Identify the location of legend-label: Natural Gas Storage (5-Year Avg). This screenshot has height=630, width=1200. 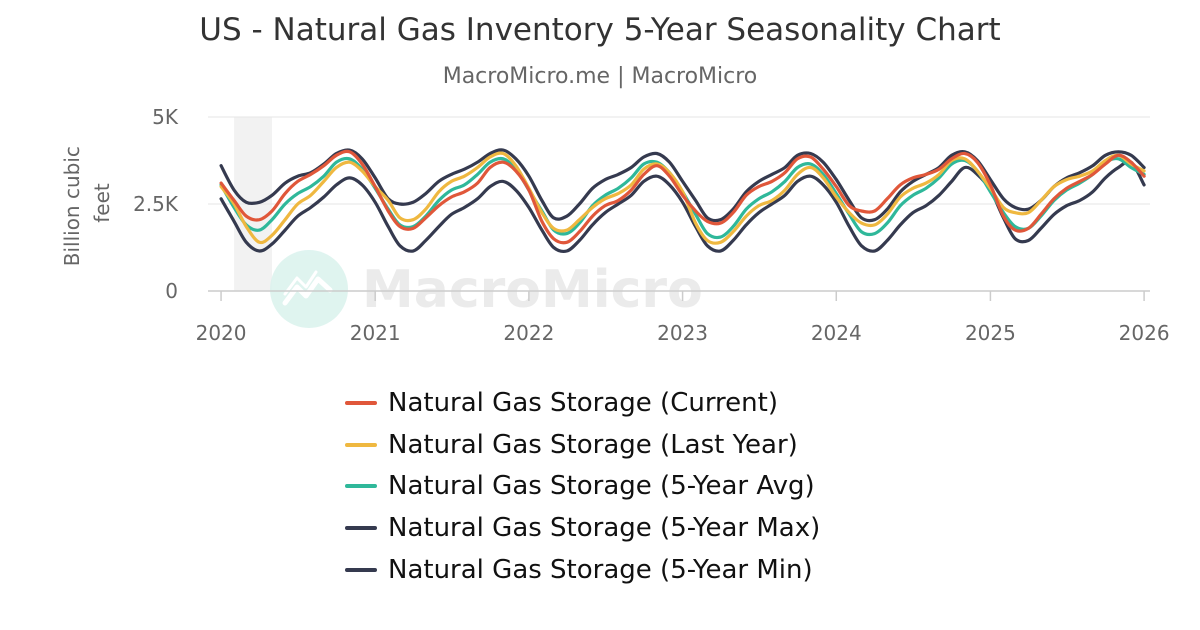
(601, 486).